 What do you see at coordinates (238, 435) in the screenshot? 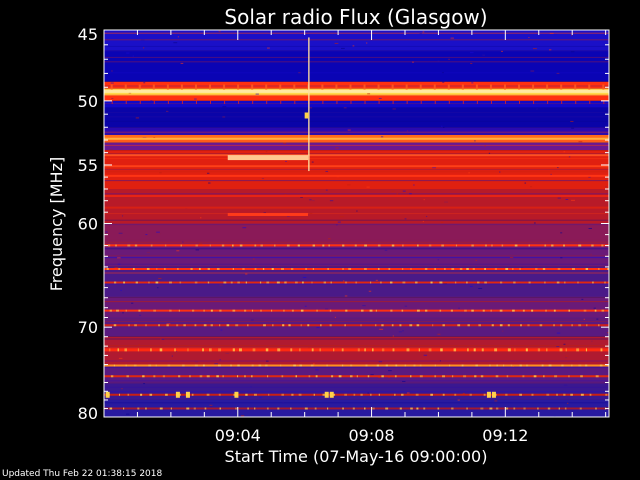
I see `x-tick-label-0: 09:04` at bounding box center [238, 435].